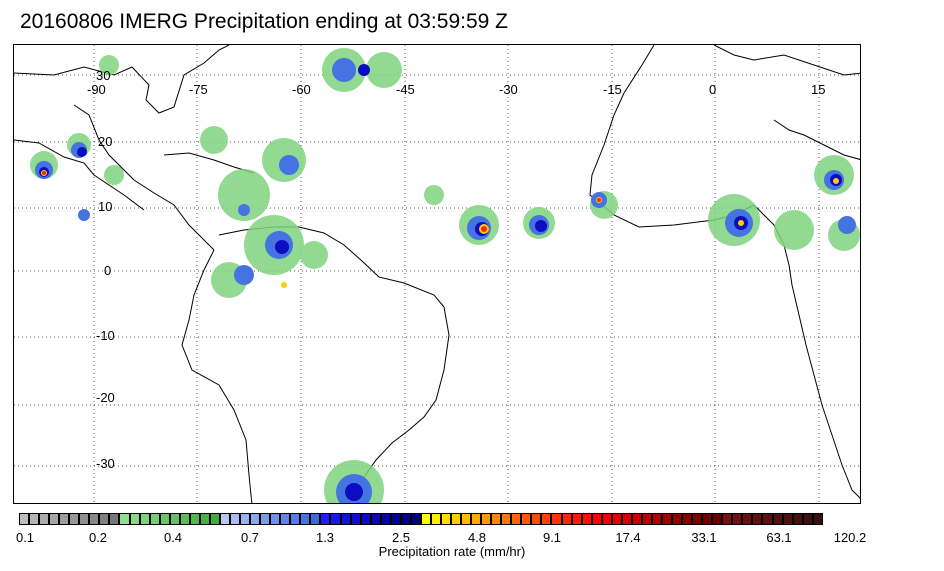  What do you see at coordinates (25, 537) in the screenshot?
I see `colorbar-tick-0.1: 0.1` at bounding box center [25, 537].